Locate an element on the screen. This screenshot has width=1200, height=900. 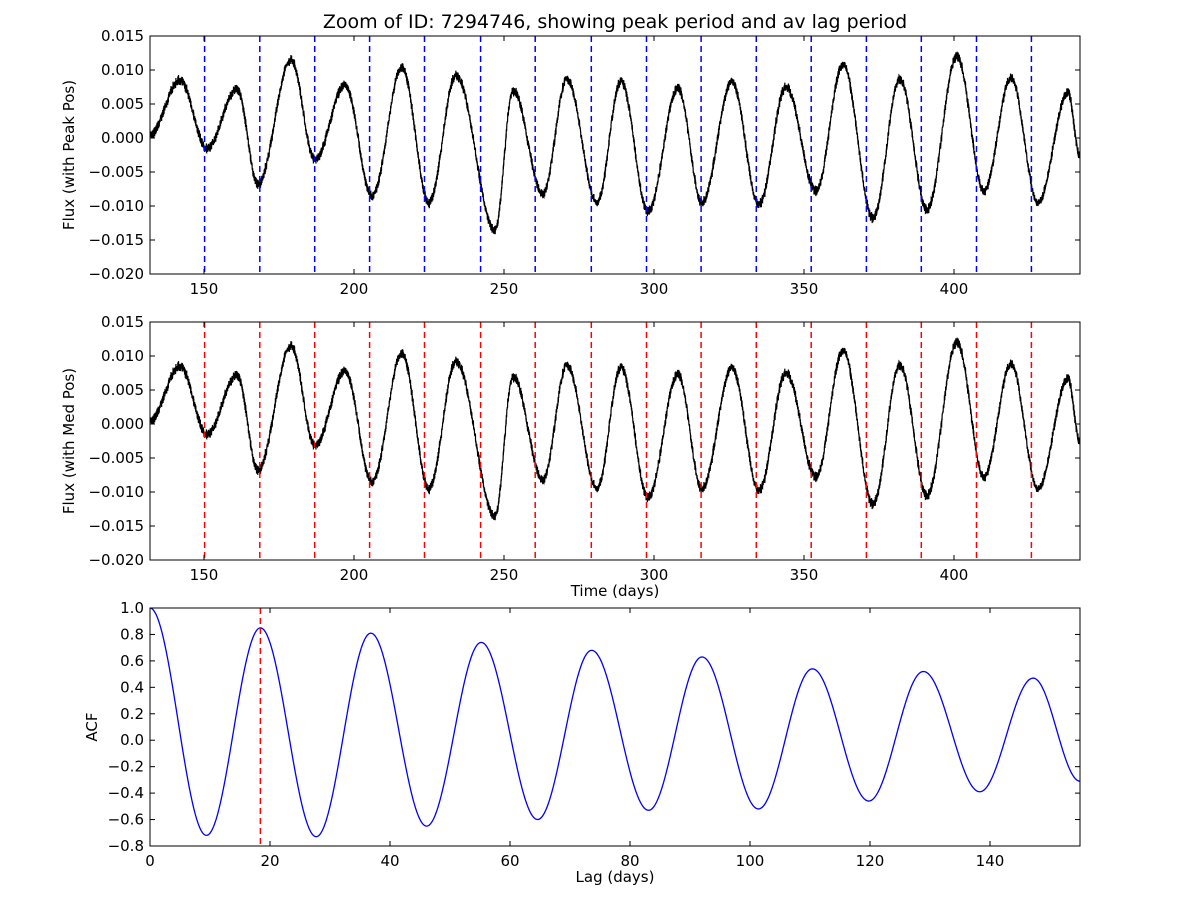
y-tick-label: 0.4 is located at coordinates (132, 687).